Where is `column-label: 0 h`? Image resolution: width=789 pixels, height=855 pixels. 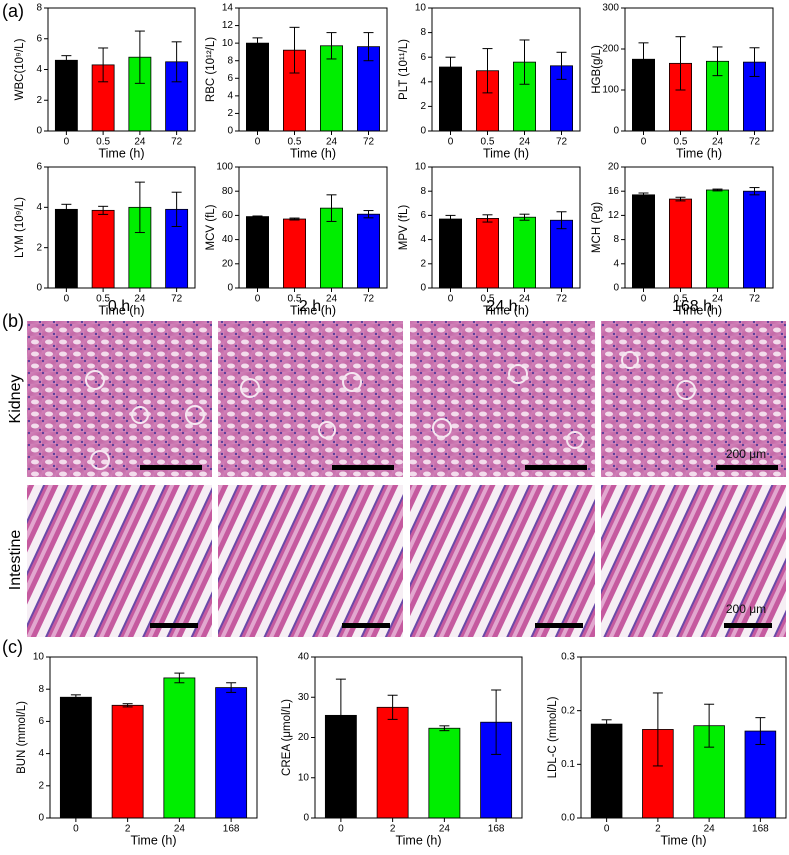 column-label: 0 h is located at coordinates (119, 306).